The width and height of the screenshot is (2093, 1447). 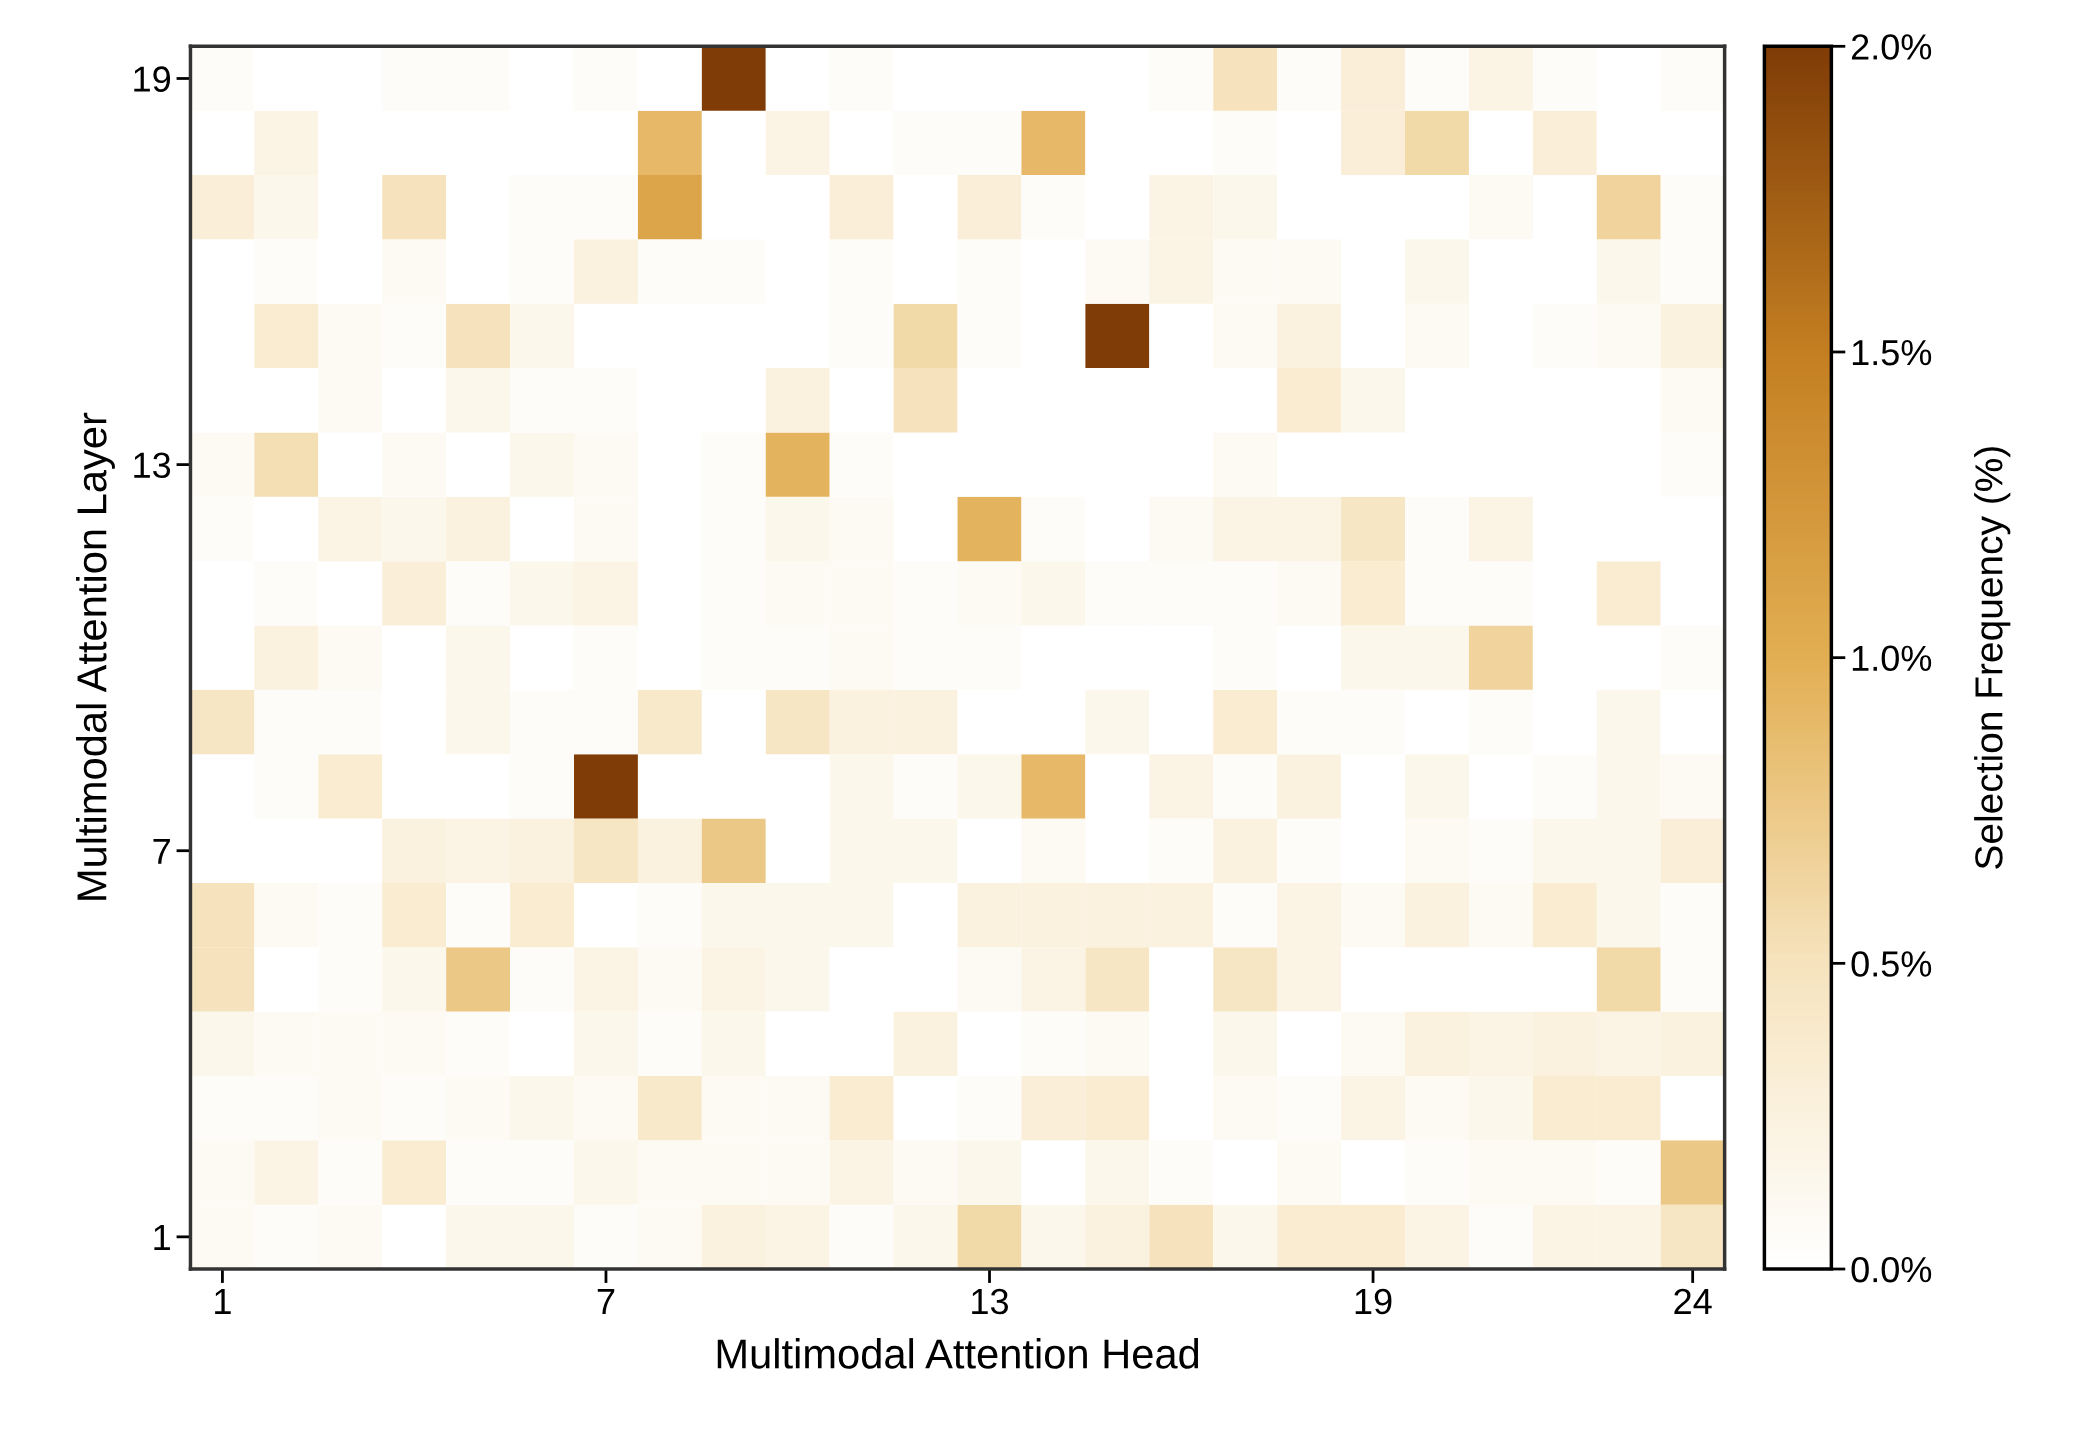 I want to click on y-tick-label: 13, so click(x=152, y=465).